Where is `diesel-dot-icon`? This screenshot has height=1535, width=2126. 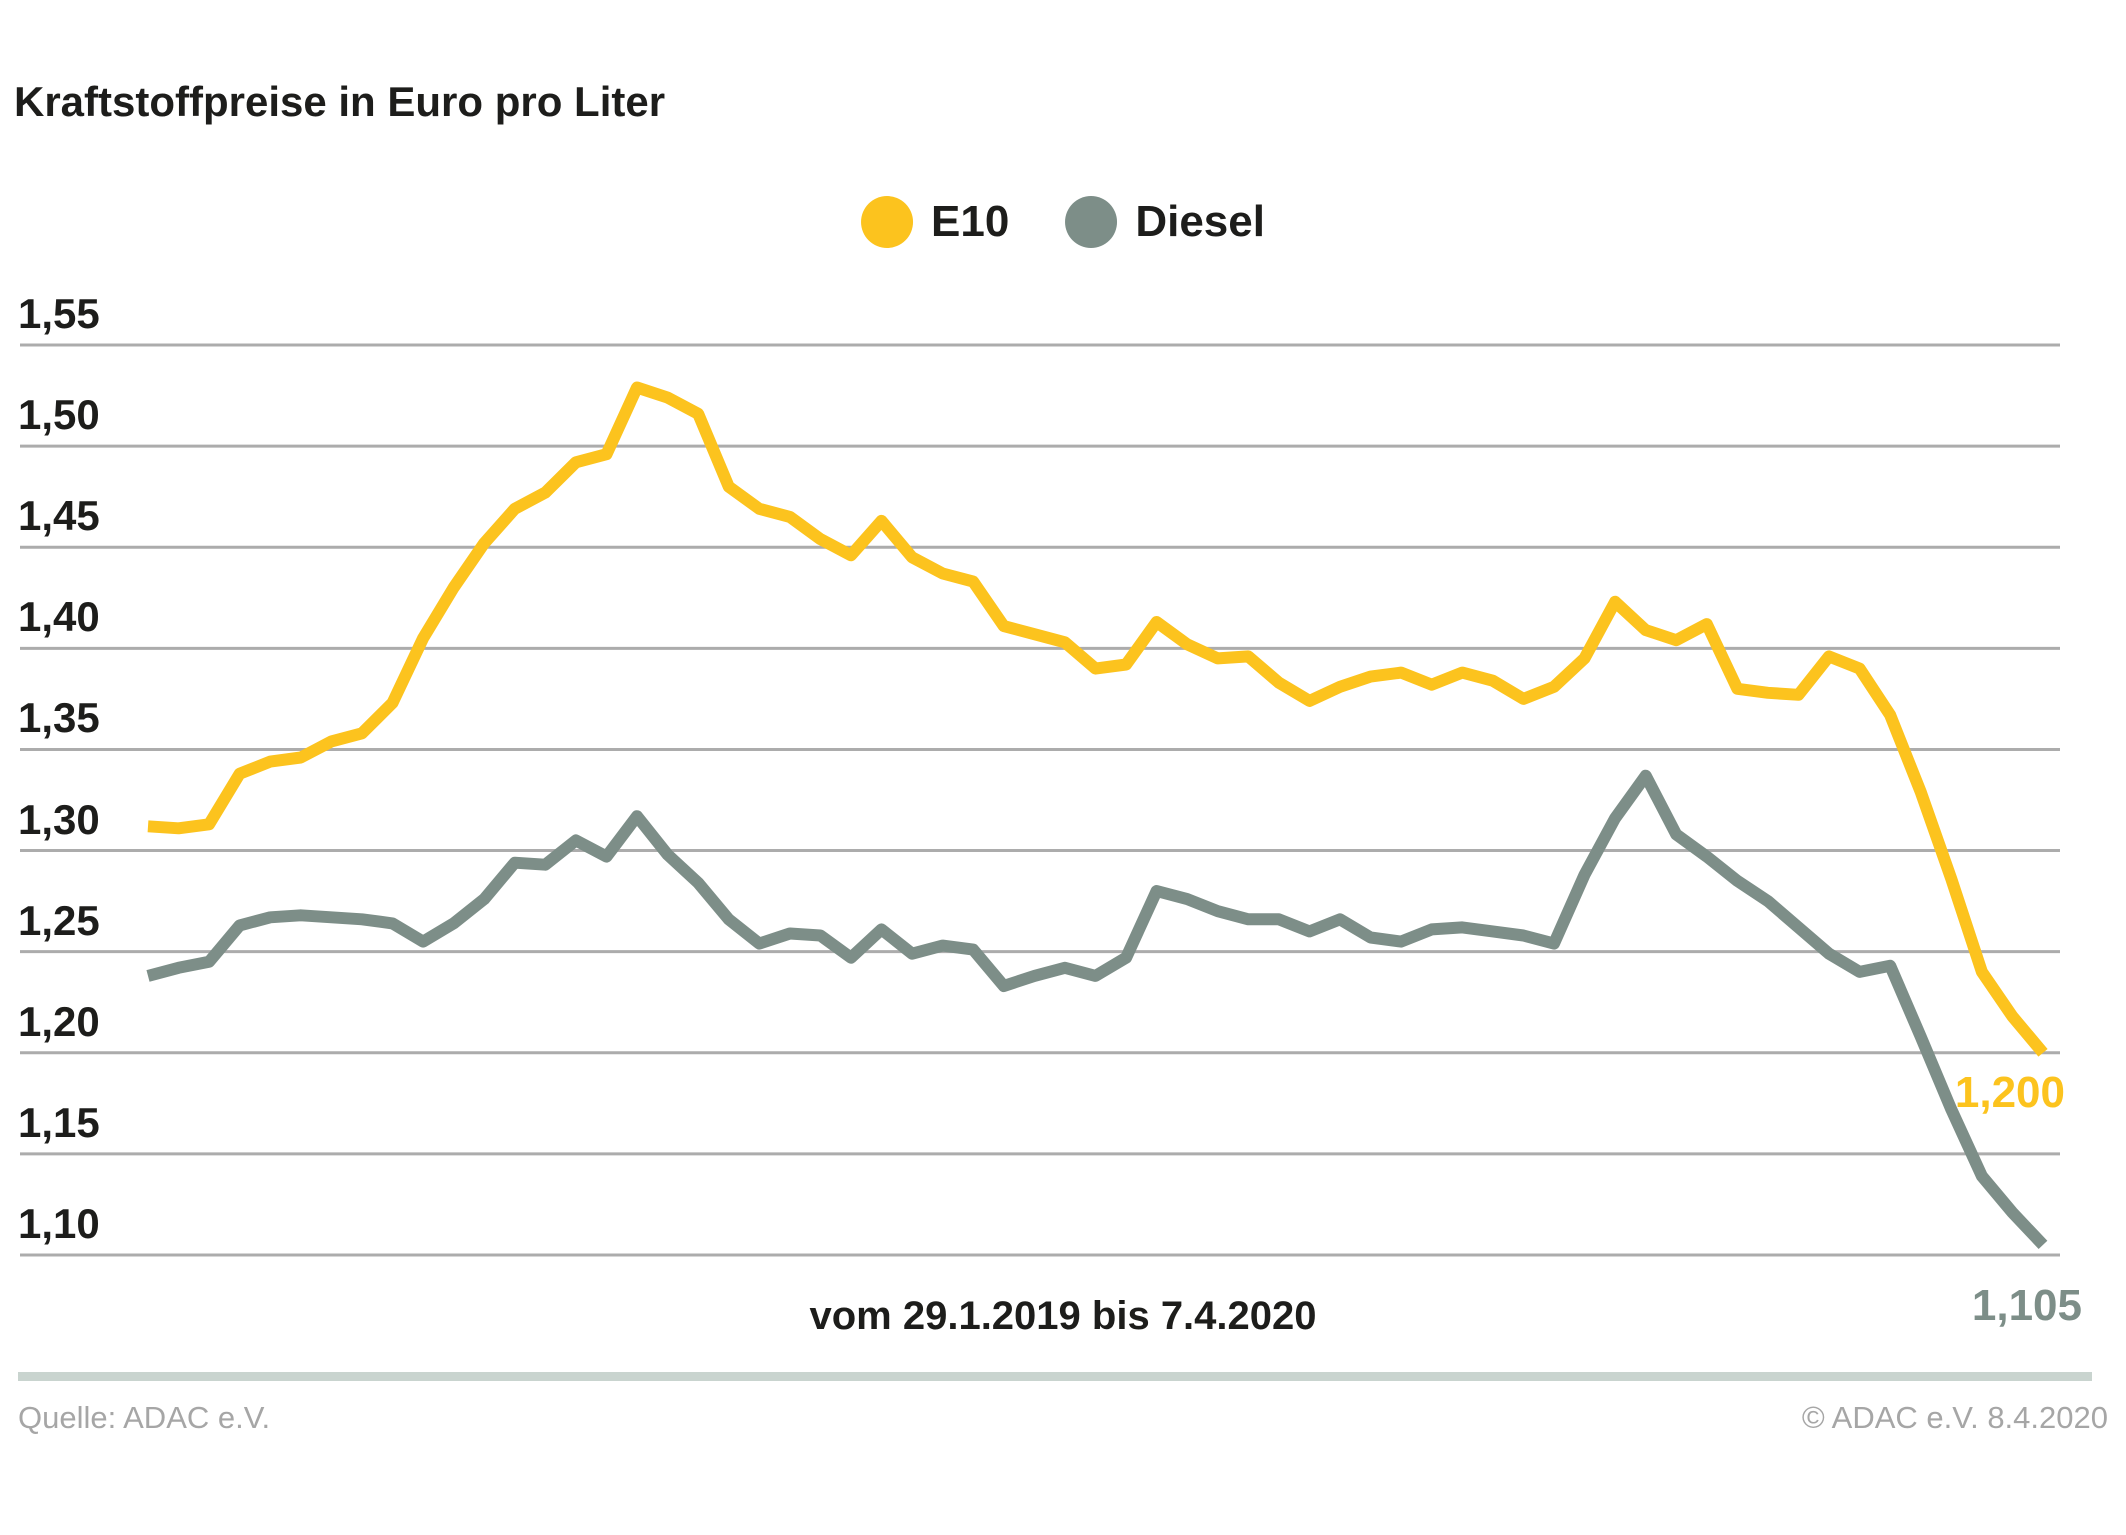
diesel-dot-icon is located at coordinates (1091, 222).